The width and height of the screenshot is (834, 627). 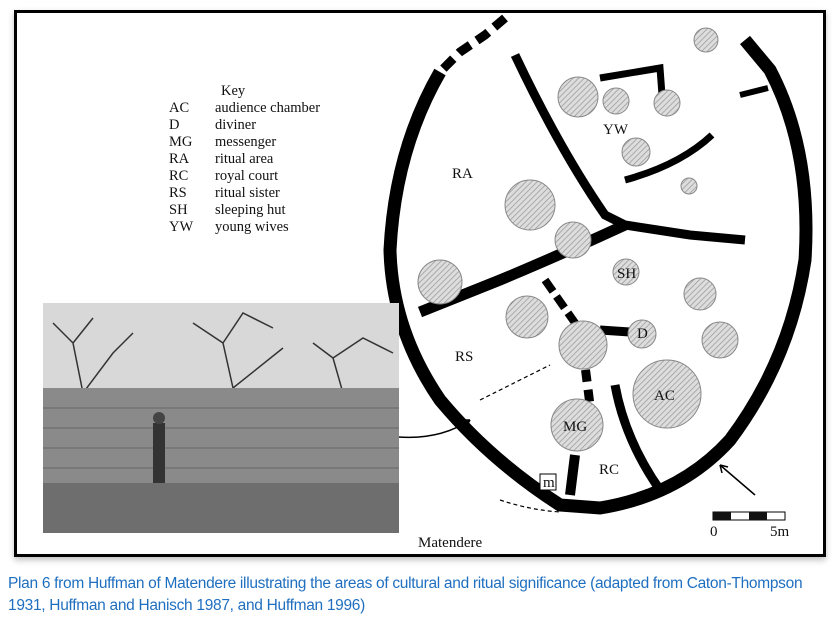 I want to click on label-yw: YW, so click(x=616, y=130).